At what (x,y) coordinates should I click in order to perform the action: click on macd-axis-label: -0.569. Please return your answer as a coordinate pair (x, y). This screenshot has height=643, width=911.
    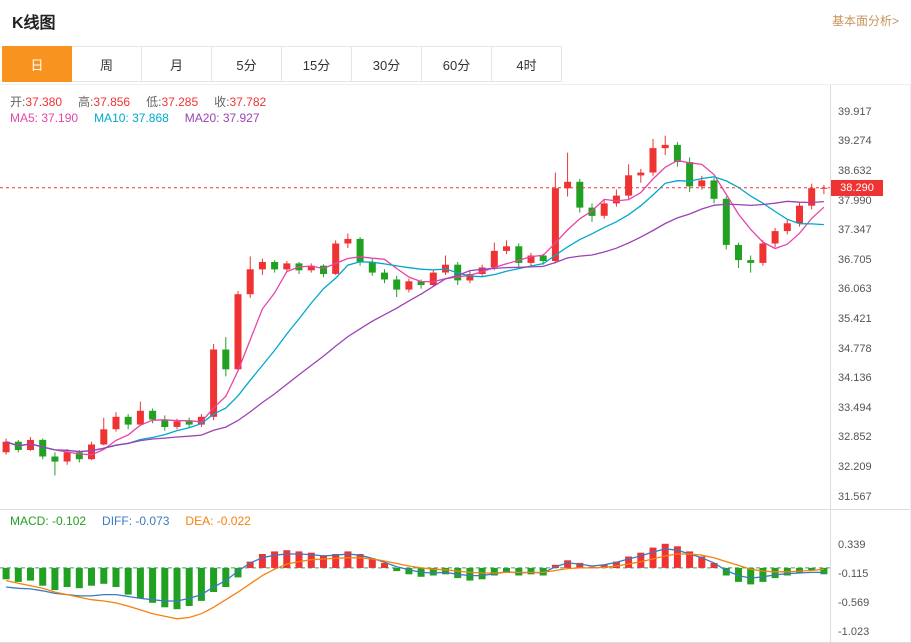
    Looking at the image, I should click on (854, 603).